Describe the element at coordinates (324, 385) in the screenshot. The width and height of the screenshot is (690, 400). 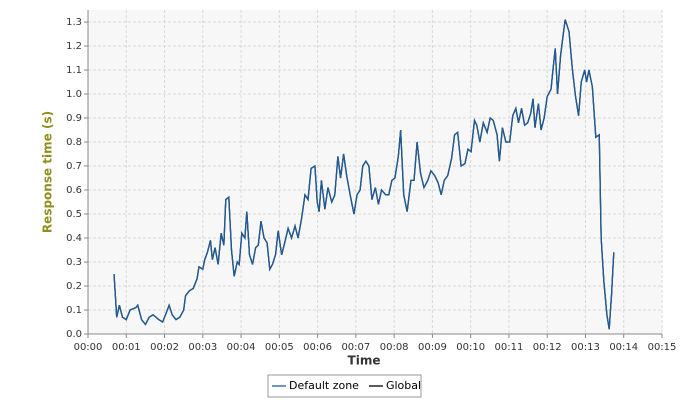
I see `legend-label: Default zone` at that location.